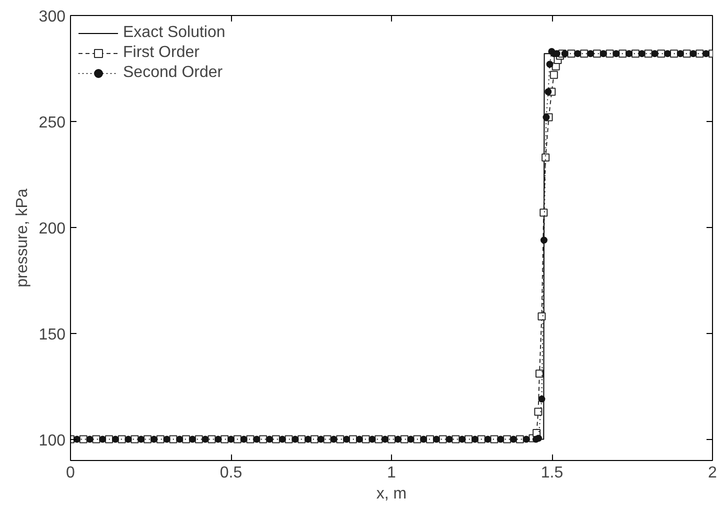  What do you see at coordinates (71, 473) in the screenshot?
I see `x-tick-label: 0` at bounding box center [71, 473].